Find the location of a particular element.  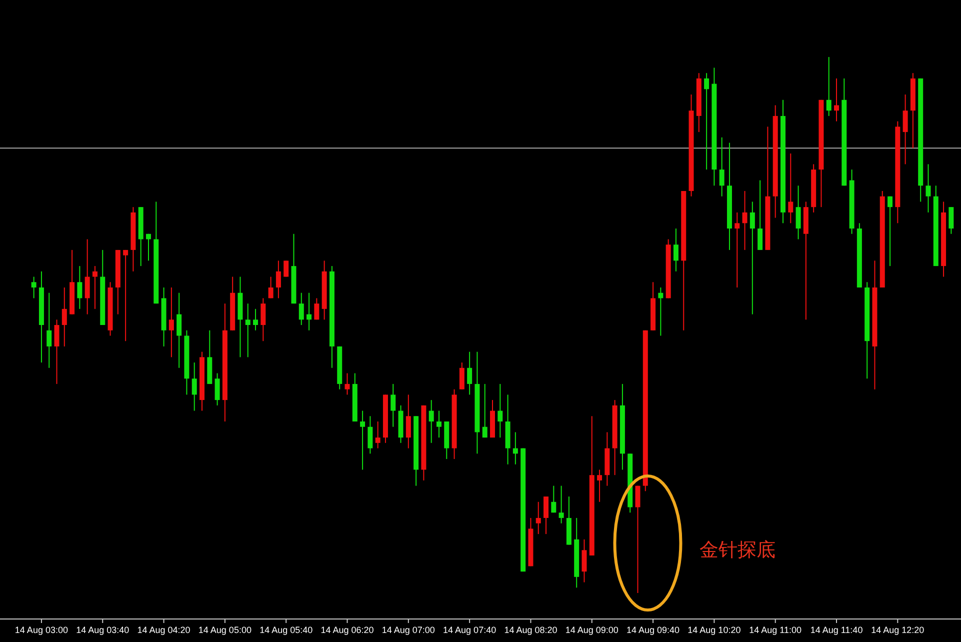

x-tick-label: 14 Aug 11:40 is located at coordinates (836, 630).